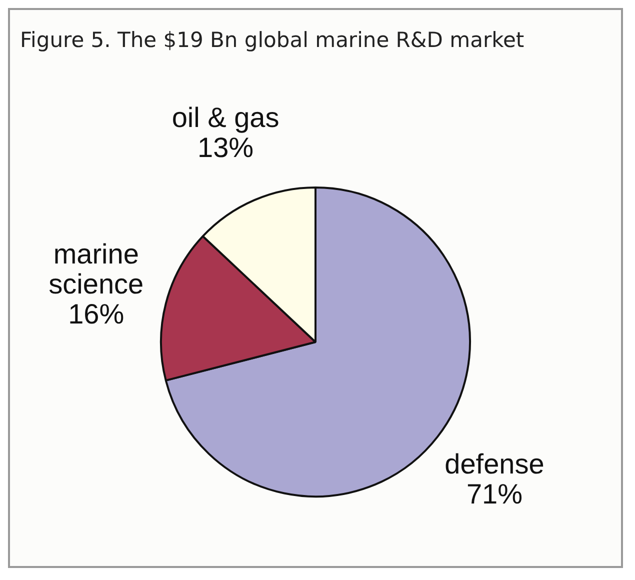 The image size is (635, 580). I want to click on chart-title: Figure 5. The $19 Bn global marine R&D market, so click(272, 39).